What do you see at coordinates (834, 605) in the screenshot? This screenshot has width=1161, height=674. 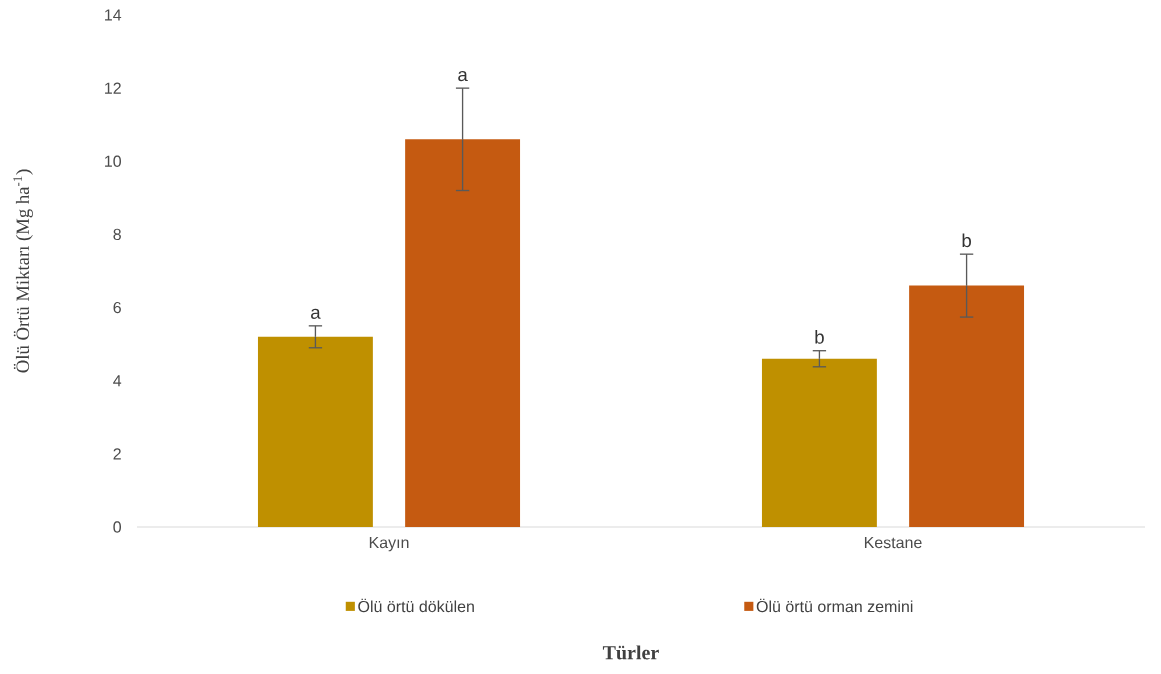 I see `legend-label: Ölü örtü orman zemini` at bounding box center [834, 605].